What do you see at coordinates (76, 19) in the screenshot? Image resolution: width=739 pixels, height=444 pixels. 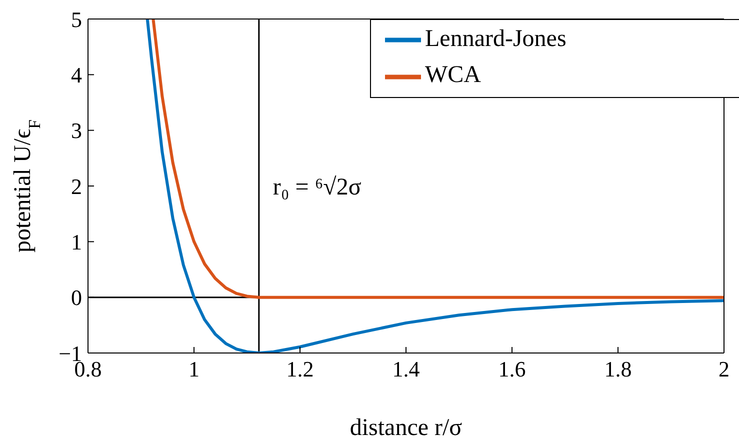 I see `y-tick-label: 5` at bounding box center [76, 19].